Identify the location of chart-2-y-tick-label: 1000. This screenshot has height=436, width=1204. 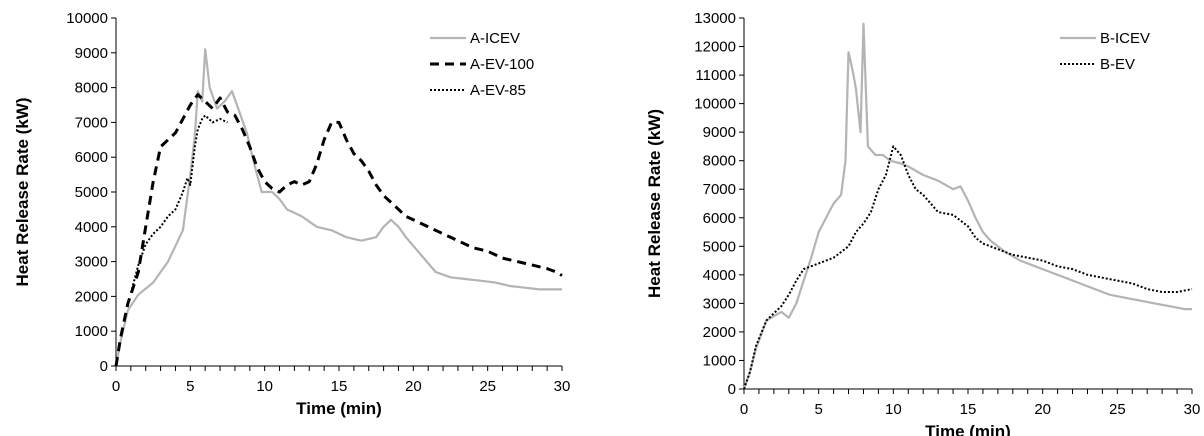
(719, 360).